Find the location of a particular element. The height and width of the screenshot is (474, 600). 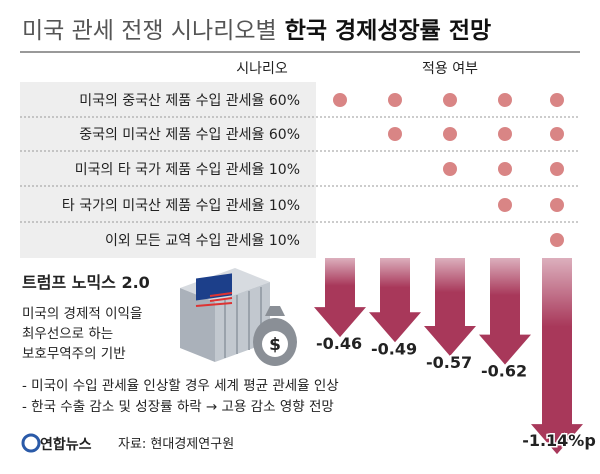

value-label: -0.57 is located at coordinates (449, 362).